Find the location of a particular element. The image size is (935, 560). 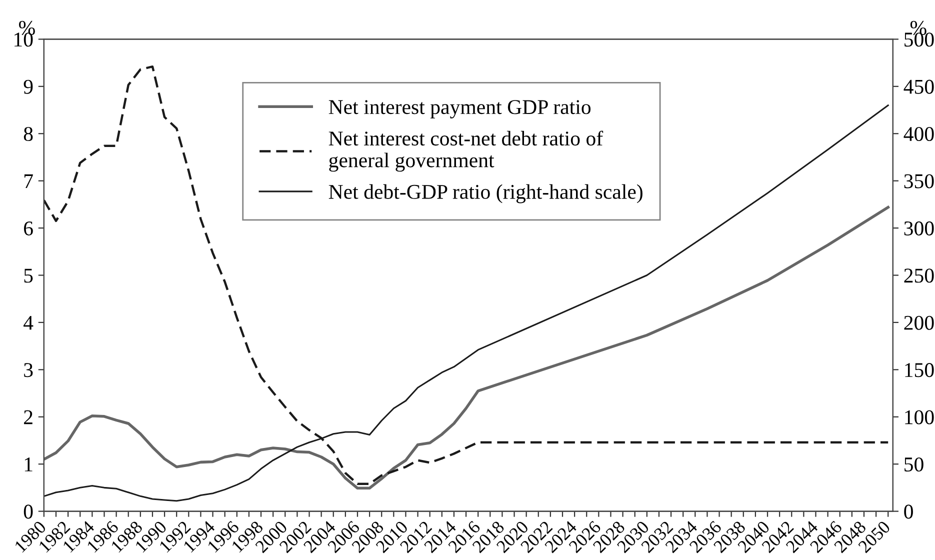

y-tick-label: 10 is located at coordinates (23, 39).